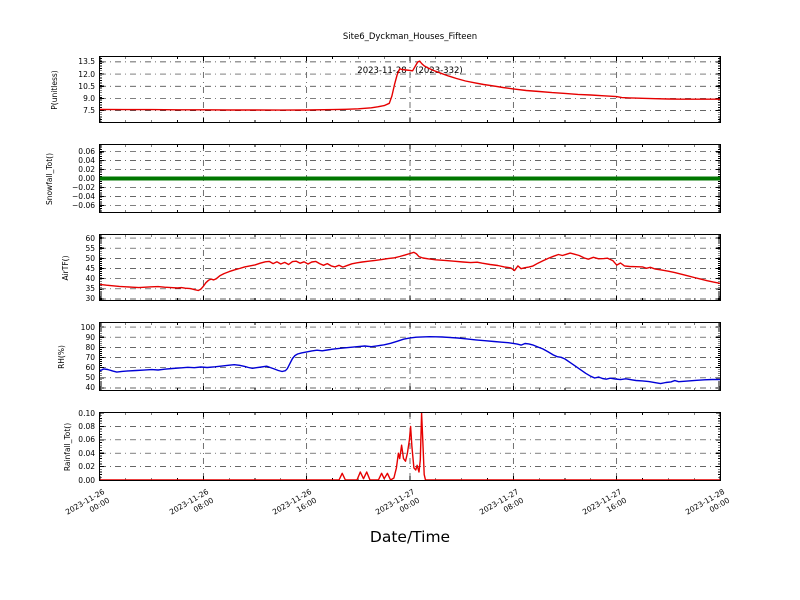  I want to click on plot-area-rh, so click(410, 356).